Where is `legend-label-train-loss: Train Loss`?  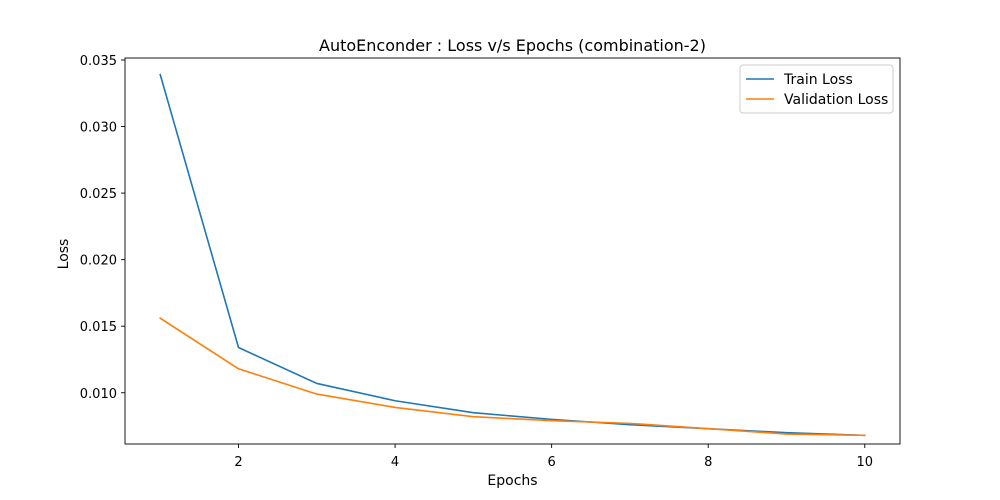
legend-label-train-loss: Train Loss is located at coordinates (818, 80).